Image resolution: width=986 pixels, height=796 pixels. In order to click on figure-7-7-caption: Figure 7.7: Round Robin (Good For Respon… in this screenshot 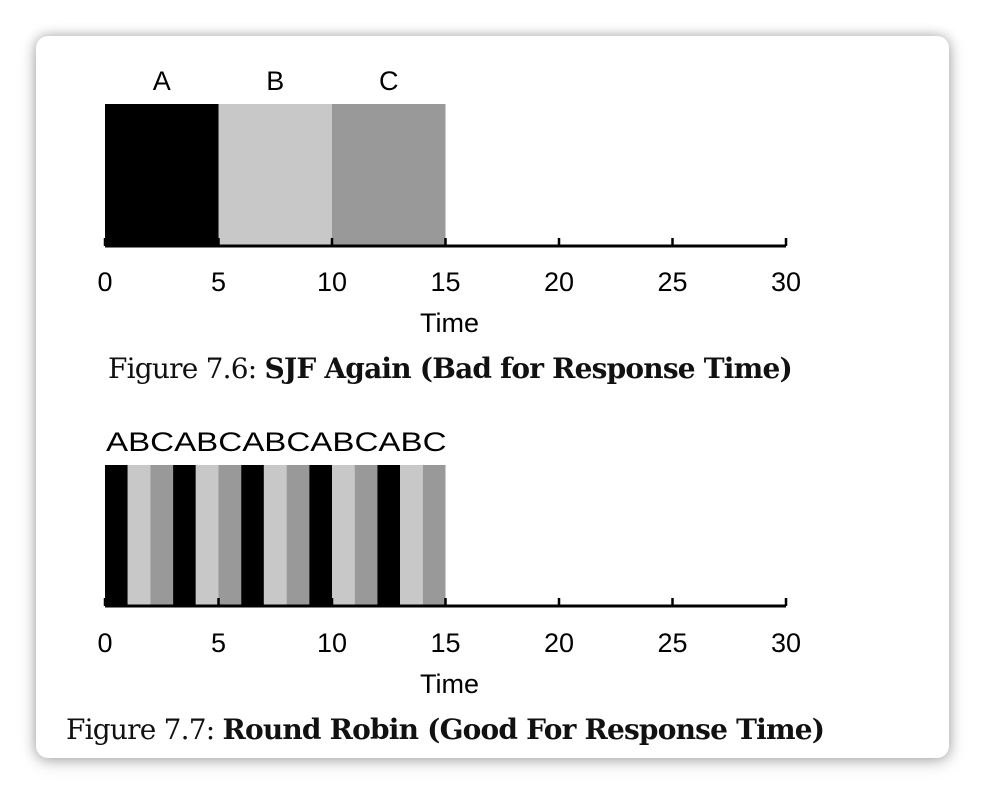, I will do `click(445, 729)`.